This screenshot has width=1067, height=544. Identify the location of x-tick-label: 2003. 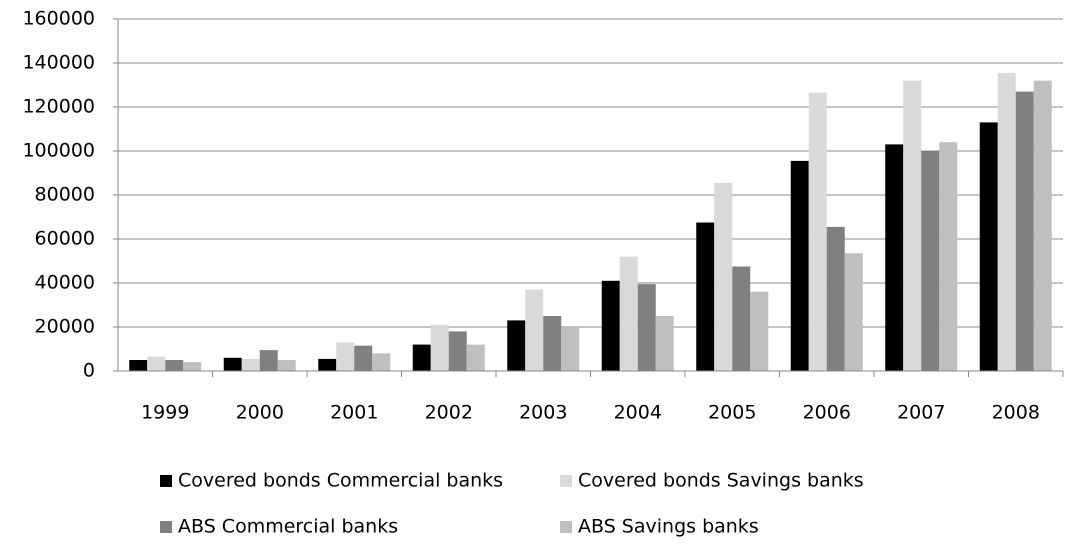
(543, 413).